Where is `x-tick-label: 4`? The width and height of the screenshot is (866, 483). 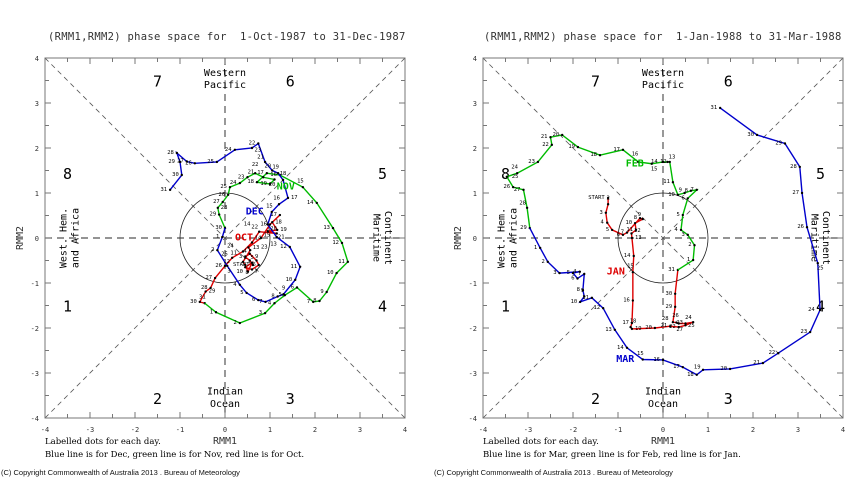
x-tick-label: 4 is located at coordinates (405, 430).